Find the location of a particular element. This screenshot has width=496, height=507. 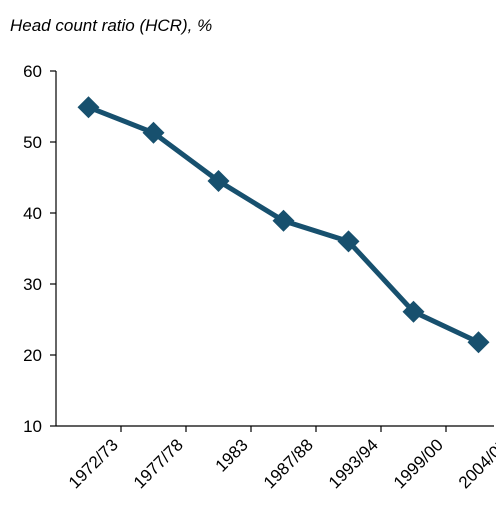

x-tick-label: 1993/94 is located at coordinates (353, 463).